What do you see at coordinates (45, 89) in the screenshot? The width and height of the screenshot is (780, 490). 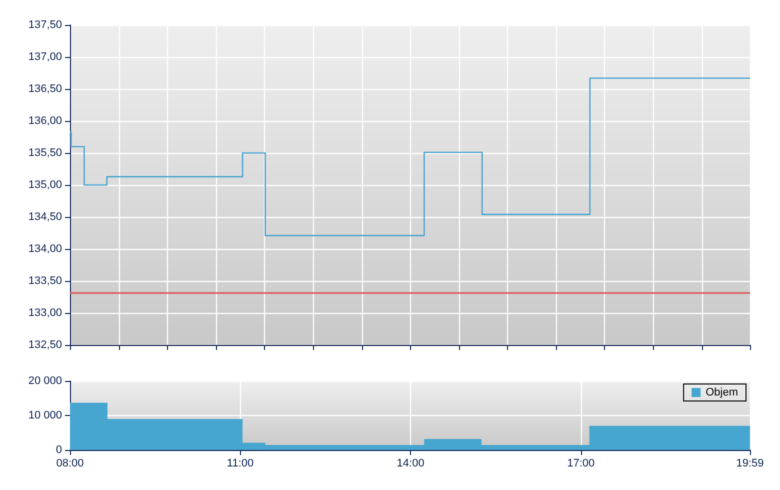 I see `y-tick-label: 136,50` at bounding box center [45, 89].